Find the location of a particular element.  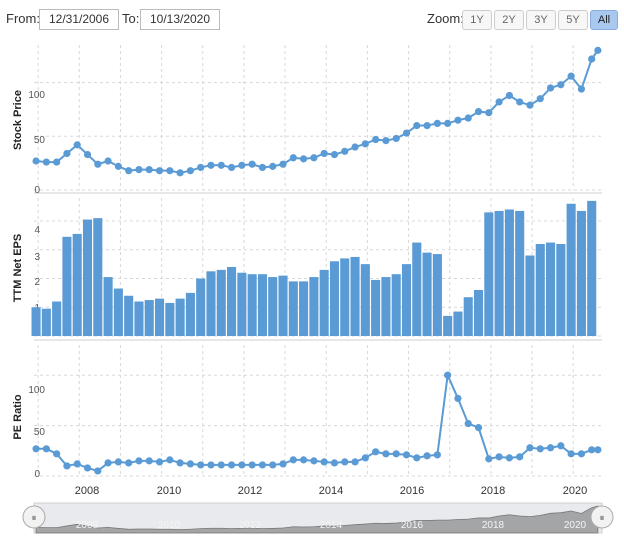

x-tick-label: 2014 is located at coordinates (331, 491).